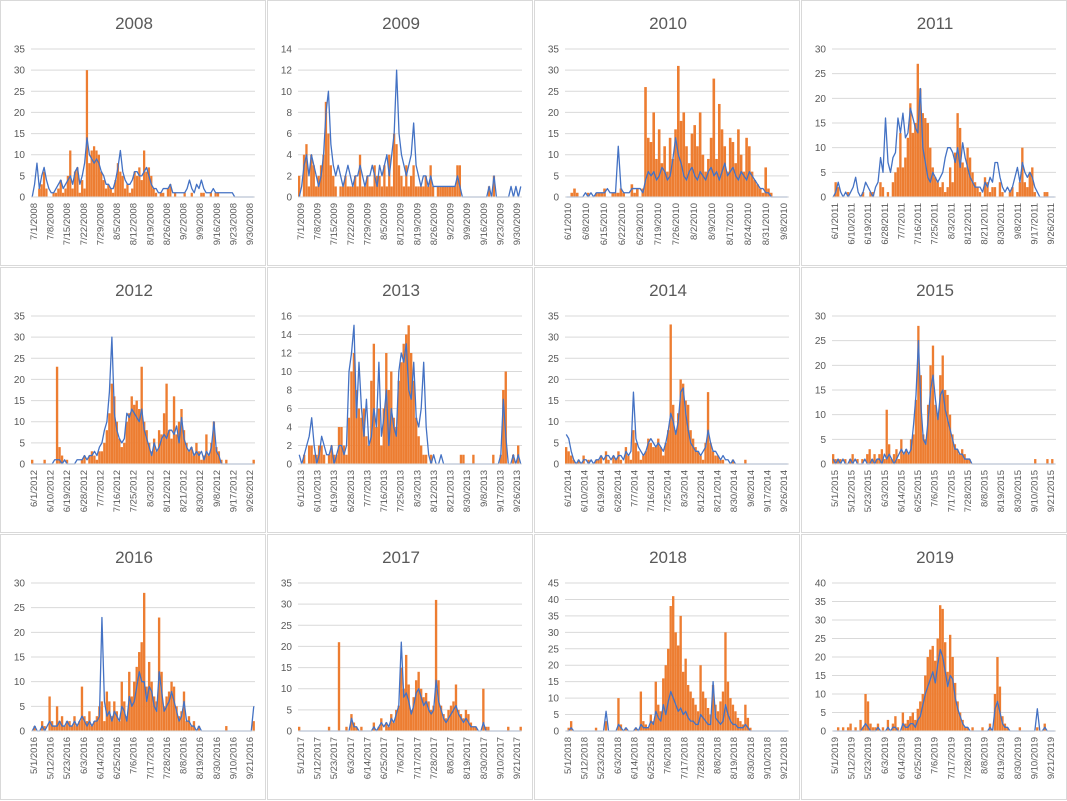 This screenshot has width=1067, height=801. Describe the element at coordinates (554, 338) in the screenshot. I see `y-tick-label: 30` at that location.